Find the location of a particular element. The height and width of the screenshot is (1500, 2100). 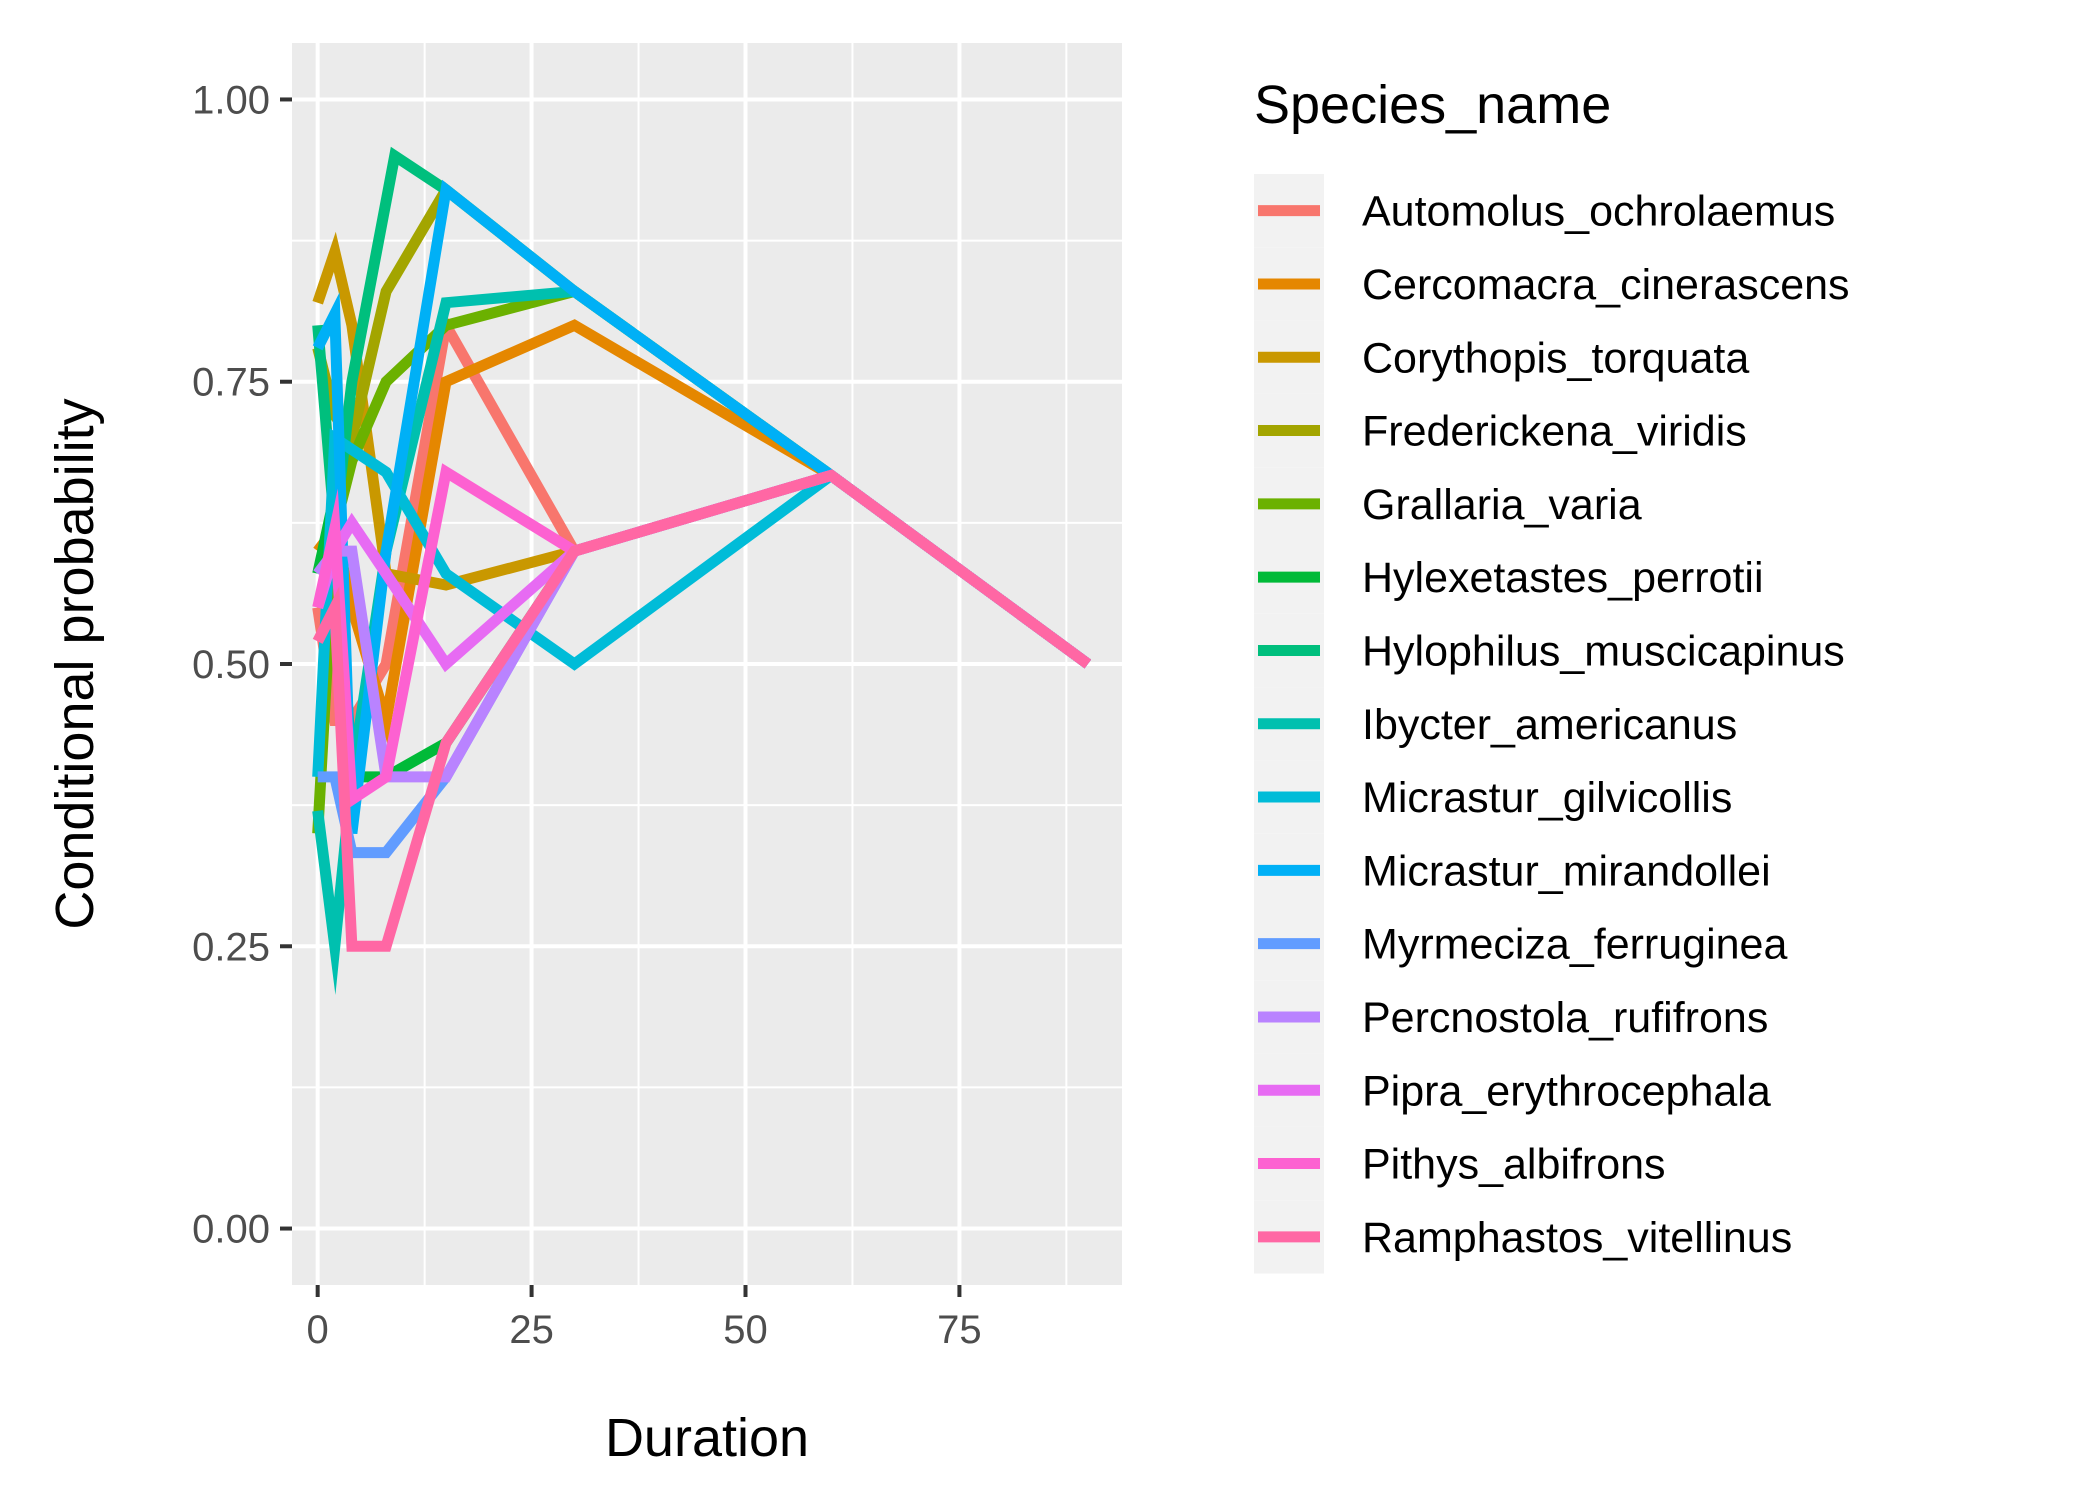

x-axis: 0 25 50 75 is located at coordinates (644, 1318).